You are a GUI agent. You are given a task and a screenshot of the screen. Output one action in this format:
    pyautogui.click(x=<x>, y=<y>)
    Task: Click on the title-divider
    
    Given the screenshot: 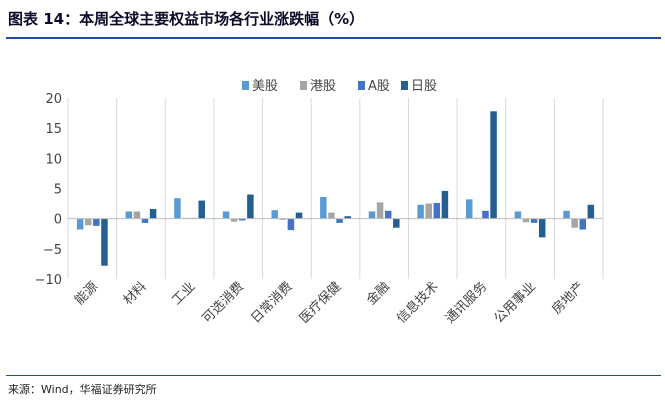 What is the action you would take?
    pyautogui.click(x=333, y=38)
    